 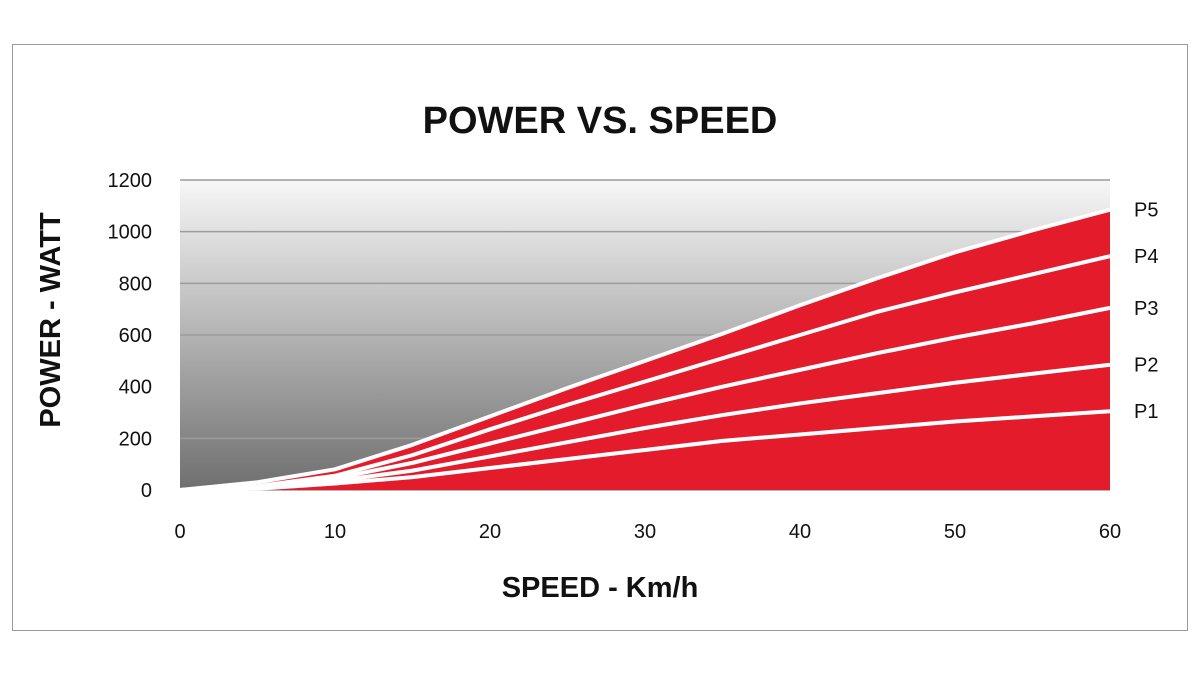 What do you see at coordinates (1146, 412) in the screenshot?
I see `series-label-p1: P1` at bounding box center [1146, 412].